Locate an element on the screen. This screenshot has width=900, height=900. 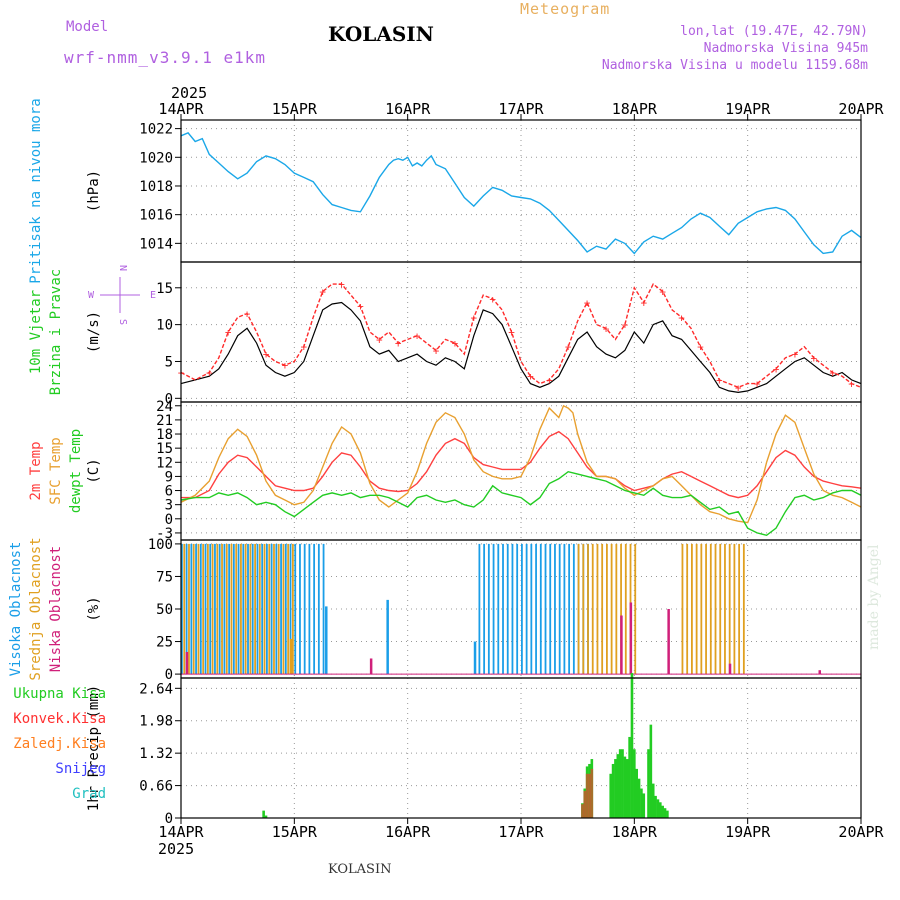
clouds-ytick-label: 50 is located at coordinates (164, 610).